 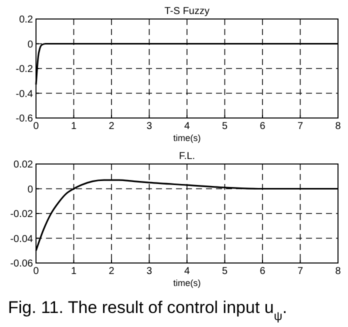 What do you see at coordinates (22, 239) in the screenshot?
I see `y-tick-label: -0.04` at bounding box center [22, 239].